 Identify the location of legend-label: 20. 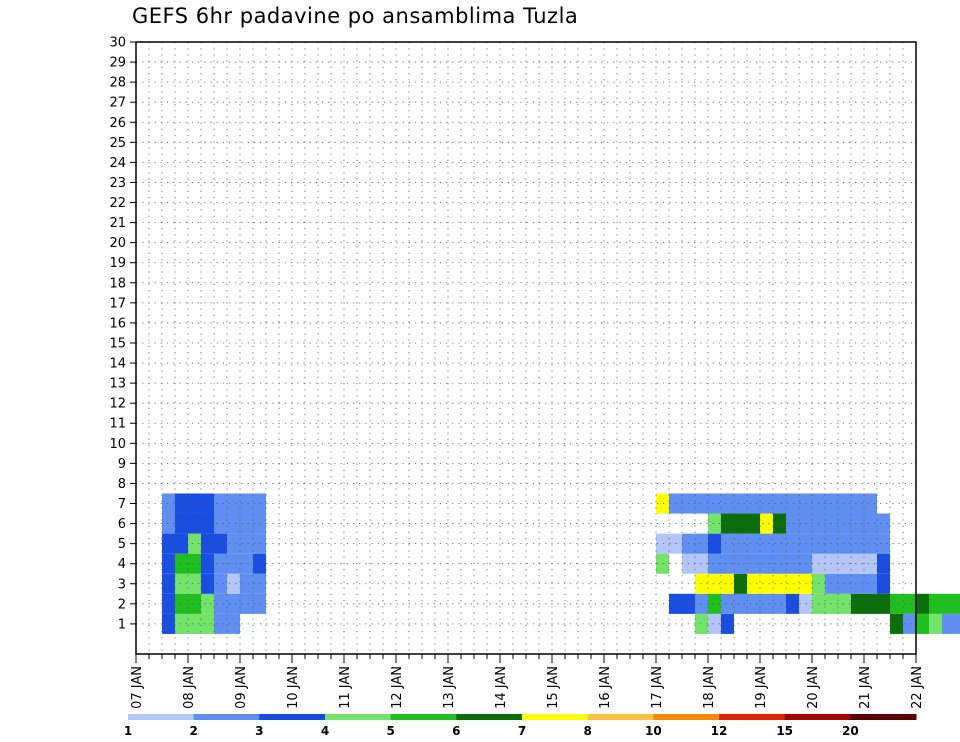
(850, 731).